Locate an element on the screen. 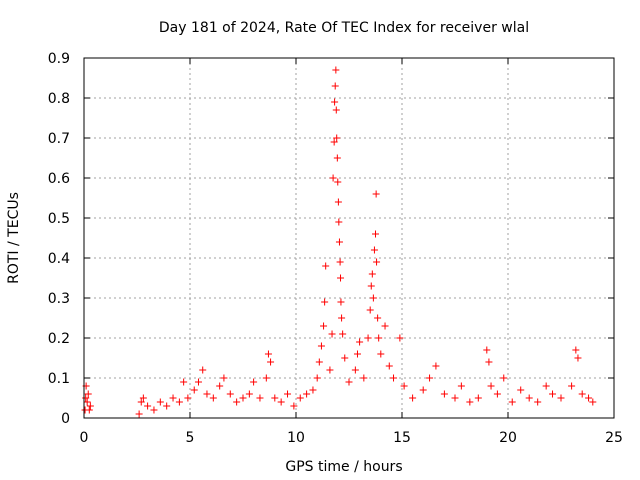  y-tick-label: 0.5 is located at coordinates (59, 219).